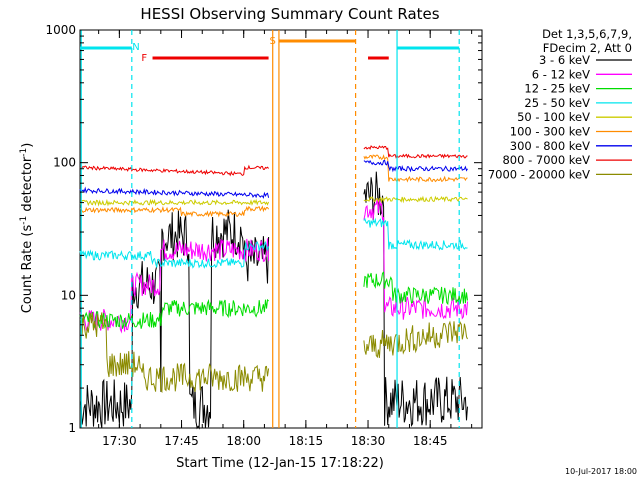  What do you see at coordinates (557, 103) in the screenshot?
I see `legend-label: 25 - 50 keV` at bounding box center [557, 103].